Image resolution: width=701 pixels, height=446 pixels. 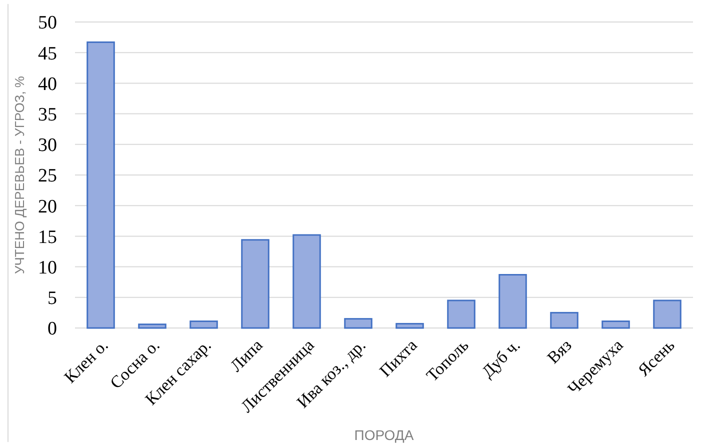 I want to click on x-axis-title: ПОРОДА, so click(x=384, y=435).